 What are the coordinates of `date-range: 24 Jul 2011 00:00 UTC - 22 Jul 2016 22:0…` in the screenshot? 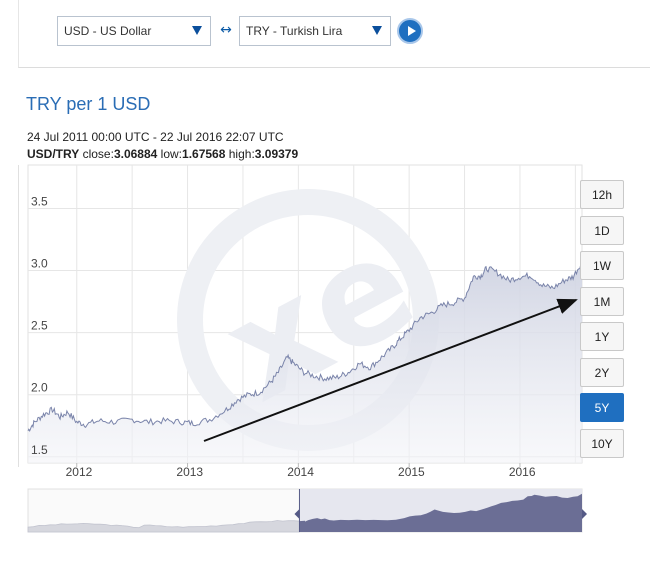 It's located at (155, 137).